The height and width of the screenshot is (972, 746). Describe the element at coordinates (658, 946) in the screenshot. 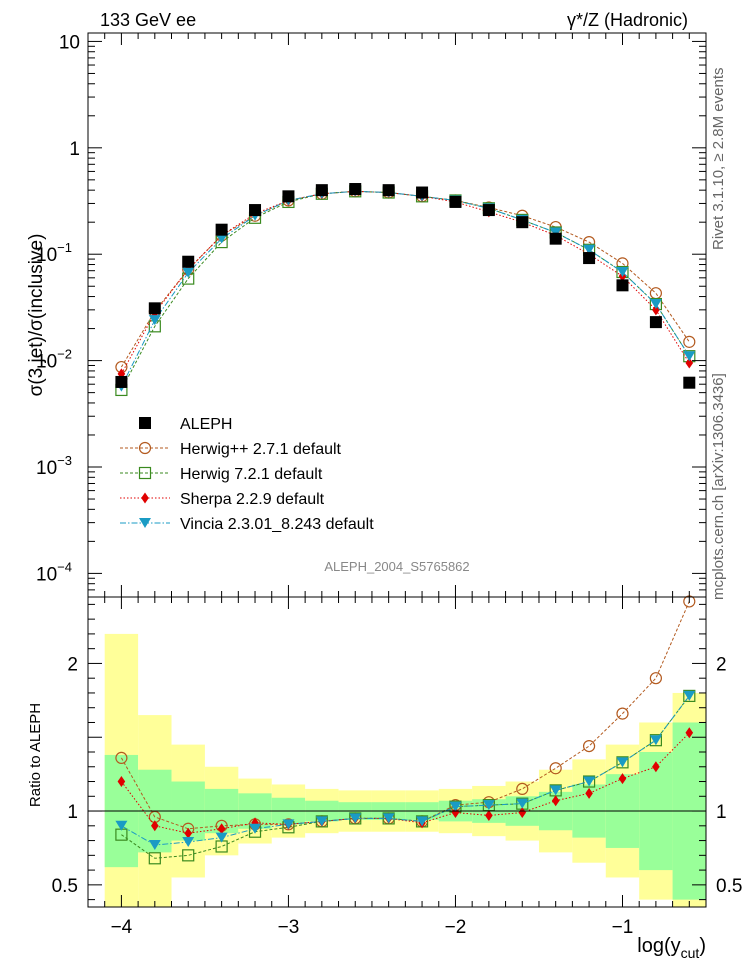

I see `x-axis-label-main: log(y` at that location.